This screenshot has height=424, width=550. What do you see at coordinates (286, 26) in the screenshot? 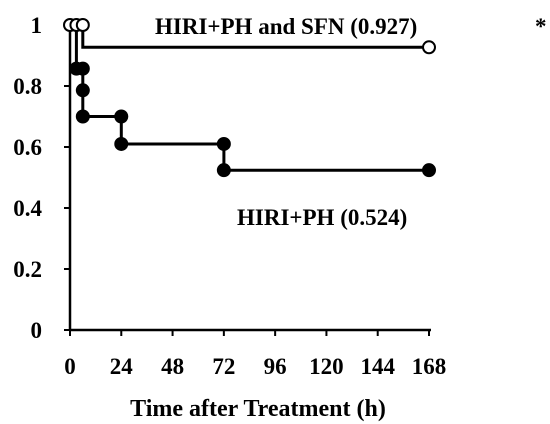
I see `series-label-sfn: HIRI+PH and SFN (0.927)` at bounding box center [286, 26].